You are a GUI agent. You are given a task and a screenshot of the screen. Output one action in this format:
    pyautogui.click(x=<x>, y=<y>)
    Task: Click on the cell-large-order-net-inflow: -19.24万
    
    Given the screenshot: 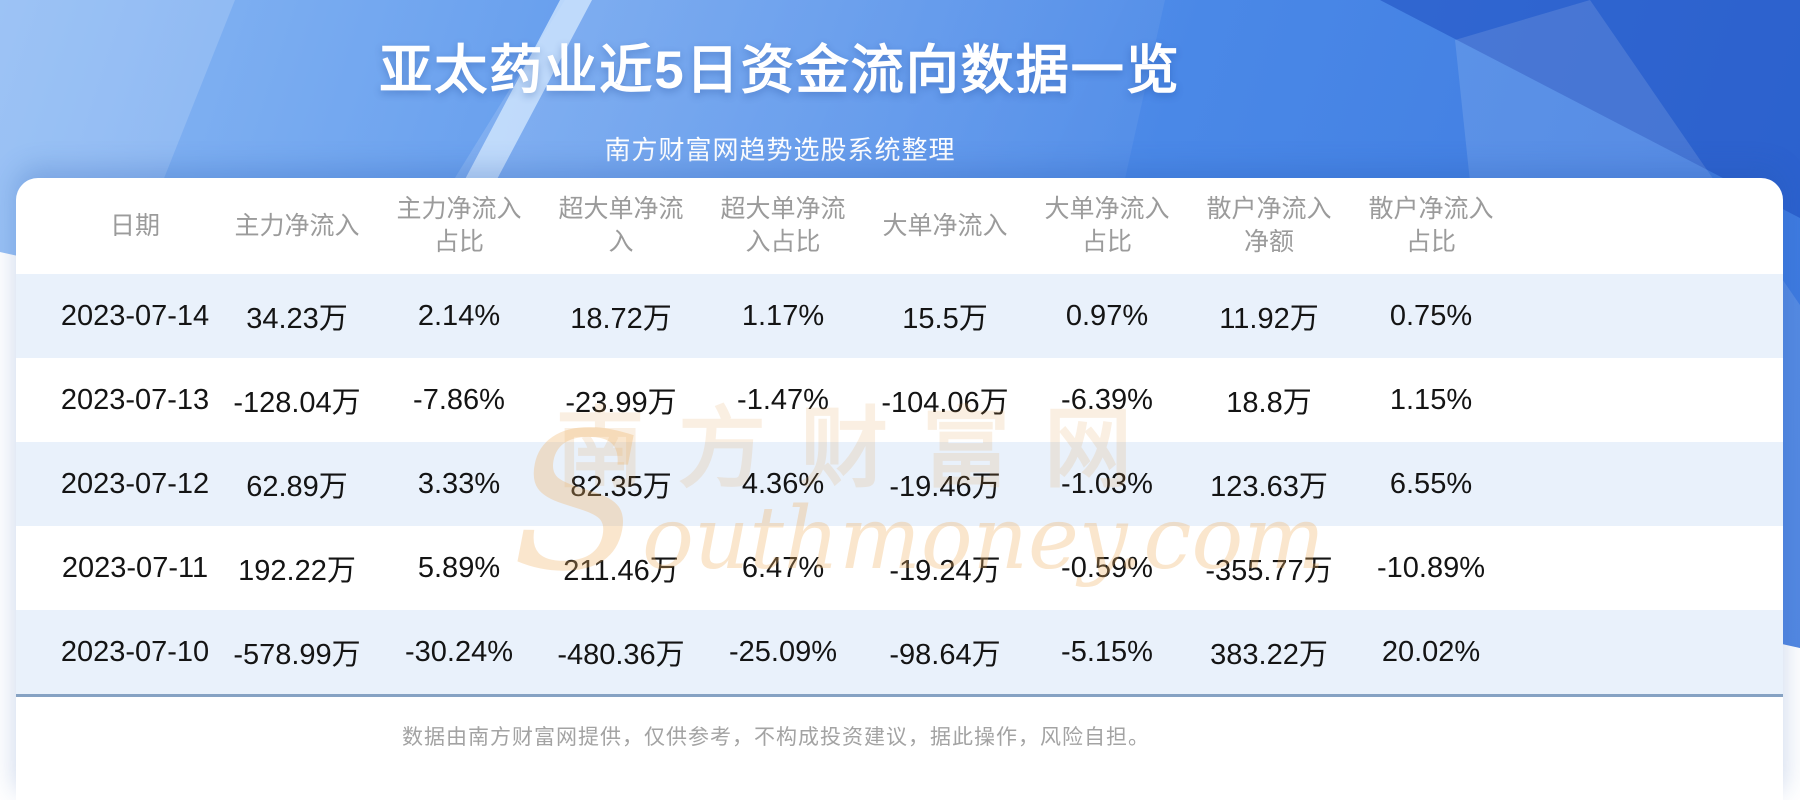 What is the action you would take?
    pyautogui.click(x=945, y=571)
    